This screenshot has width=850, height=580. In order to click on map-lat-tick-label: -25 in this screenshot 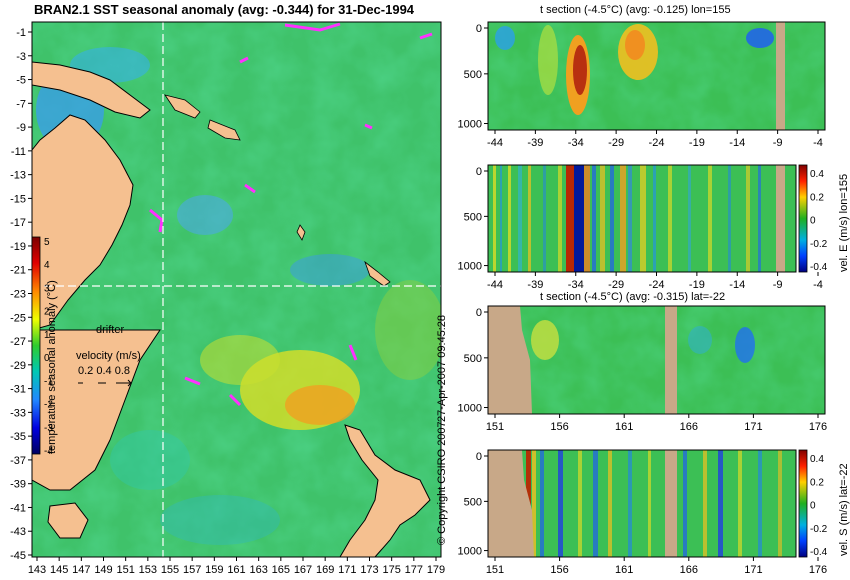, I will do `click(18, 318)`.